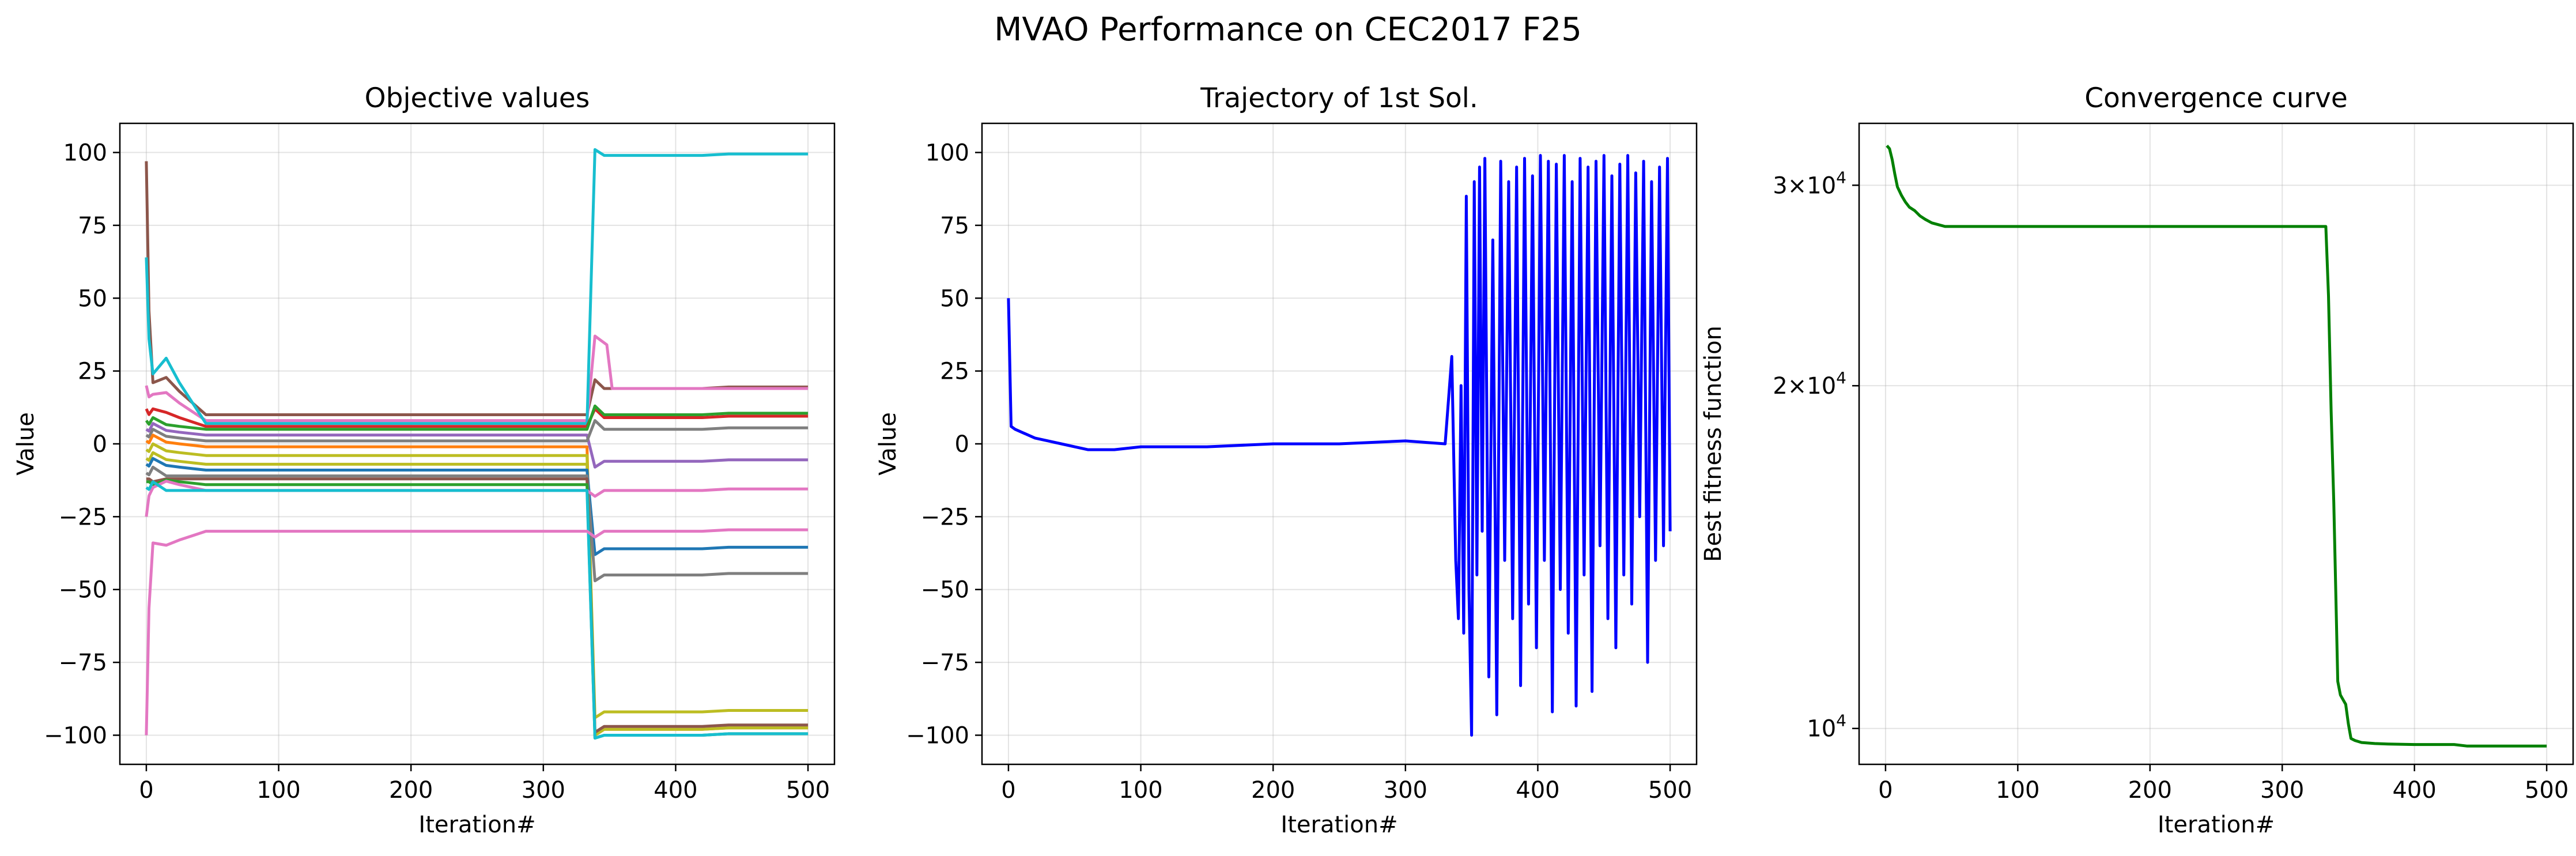  What do you see at coordinates (1288, 29) in the screenshot?
I see `figure-title: MVAO Performance on CEC2017 F25` at bounding box center [1288, 29].